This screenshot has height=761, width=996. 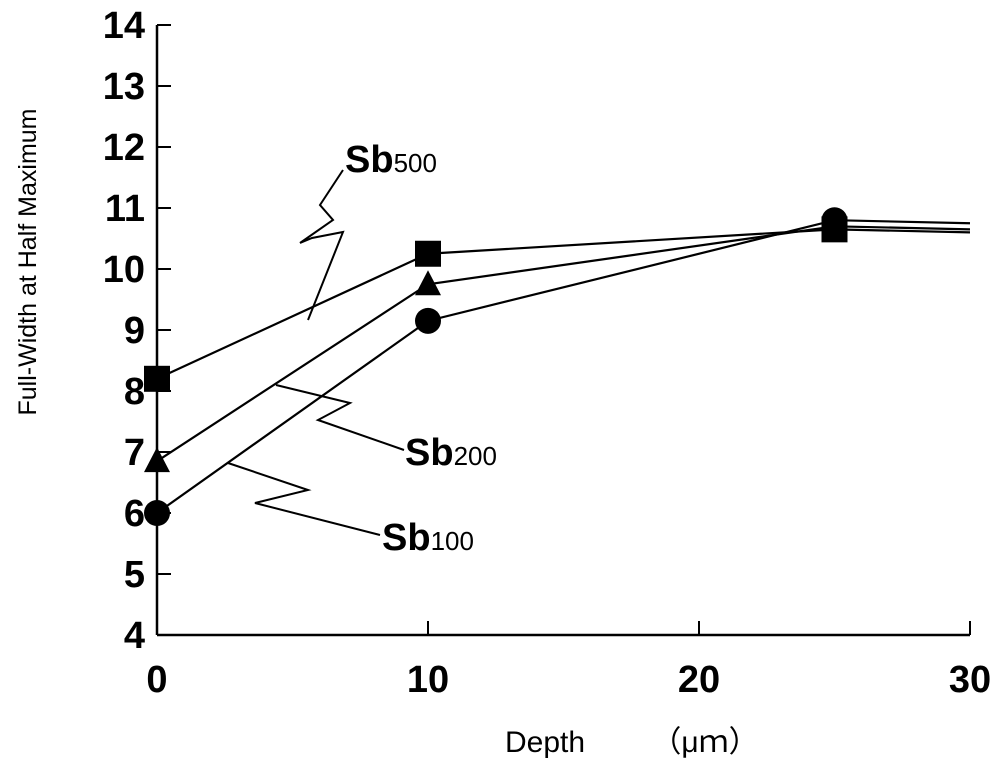 I want to click on y-tick-label: 5, so click(x=134, y=575).